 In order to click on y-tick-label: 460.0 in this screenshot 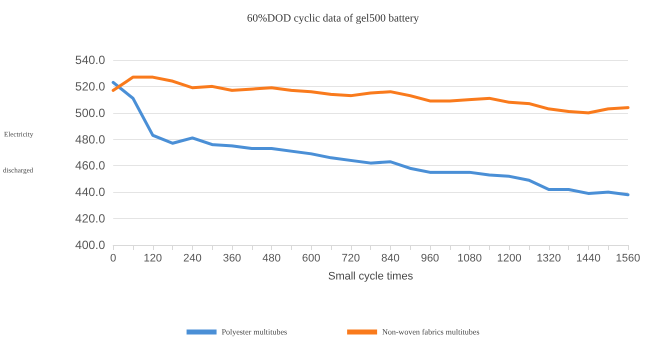, I will do `click(90, 165)`.